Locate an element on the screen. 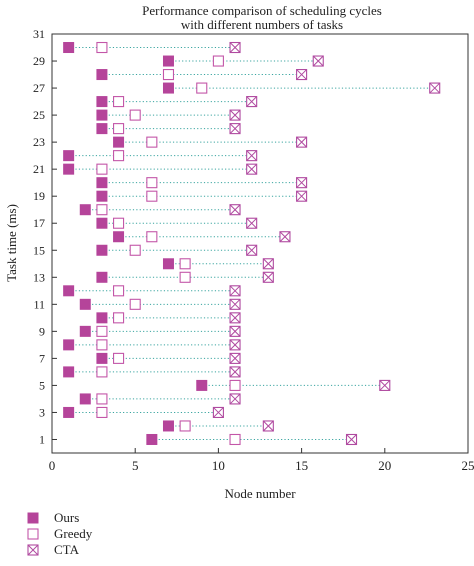 The height and width of the screenshot is (566, 474). legend-cta-label: CTA is located at coordinates (67, 549).